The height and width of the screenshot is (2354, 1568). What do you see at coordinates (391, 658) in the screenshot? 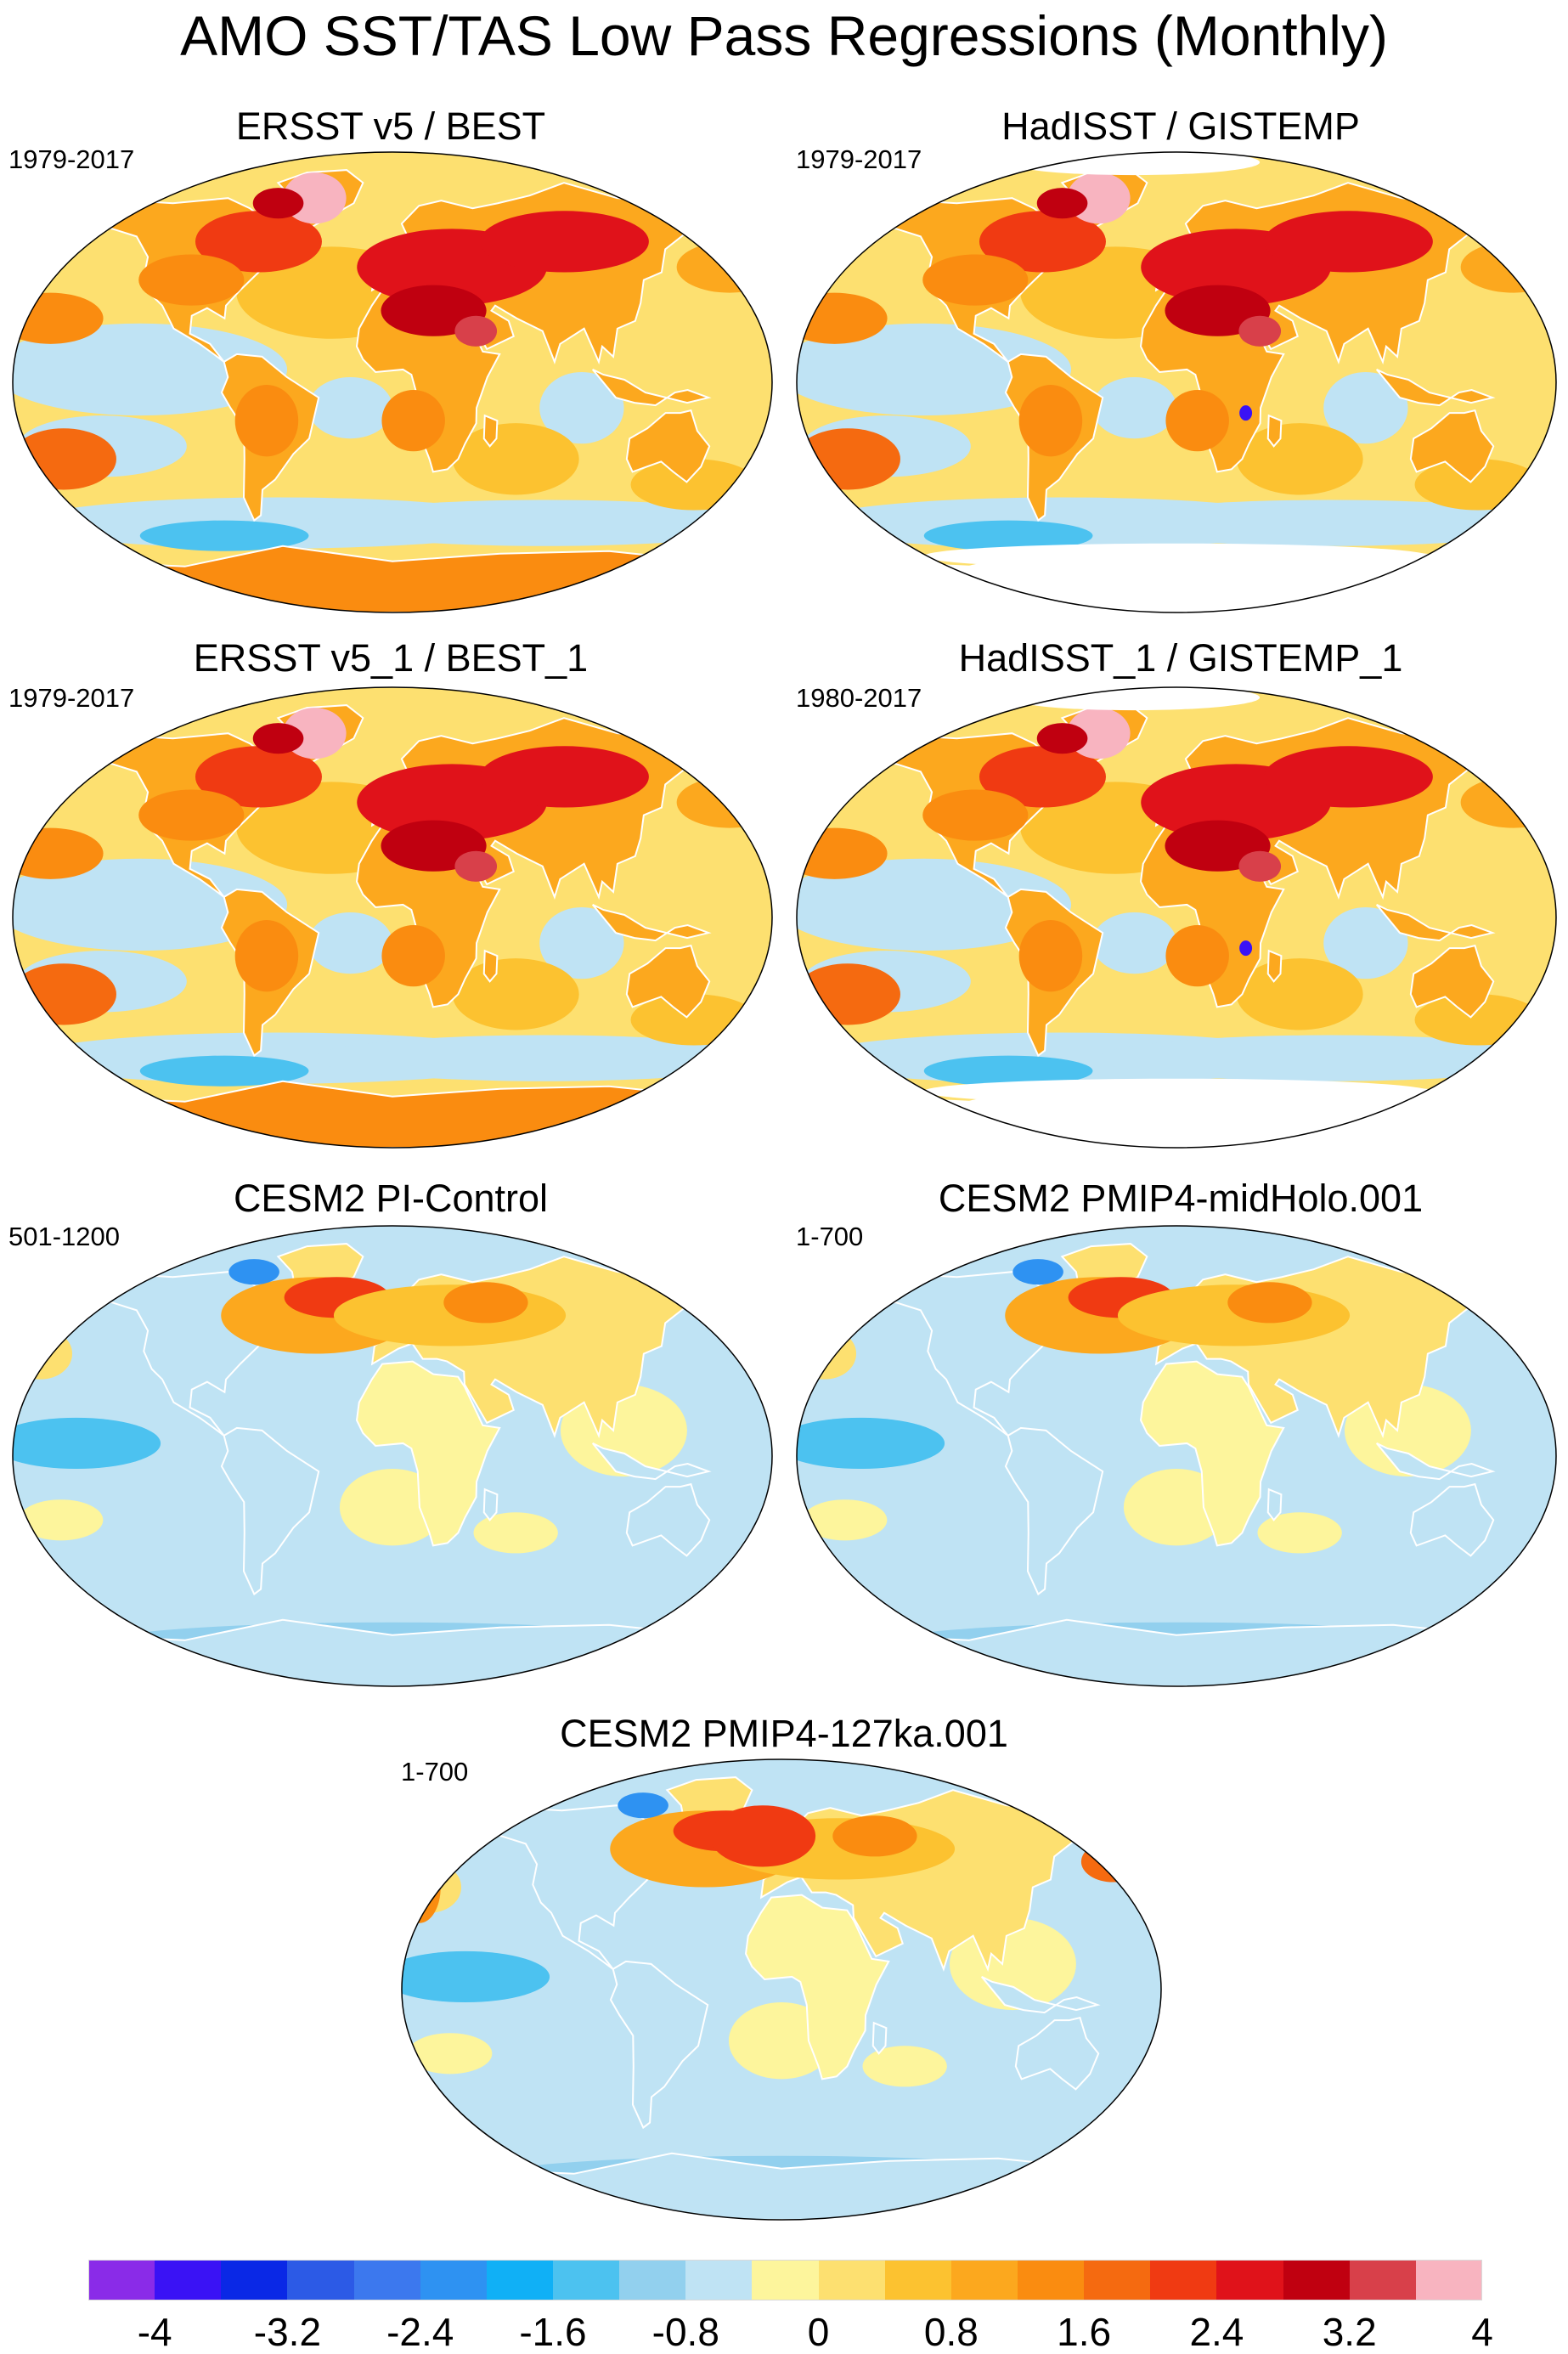
I see `panel-title: ERSST v5_1 / BEST_1` at bounding box center [391, 658].